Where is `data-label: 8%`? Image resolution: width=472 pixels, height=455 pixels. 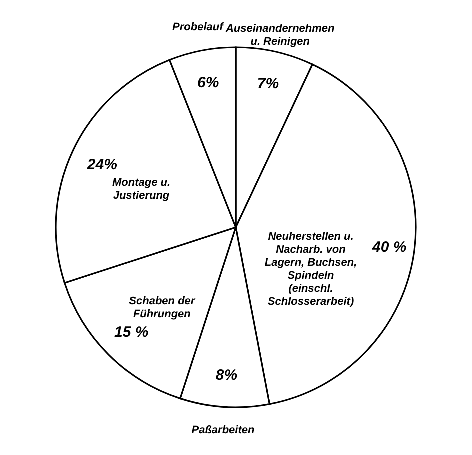
data-label: 8% is located at coordinates (227, 375).